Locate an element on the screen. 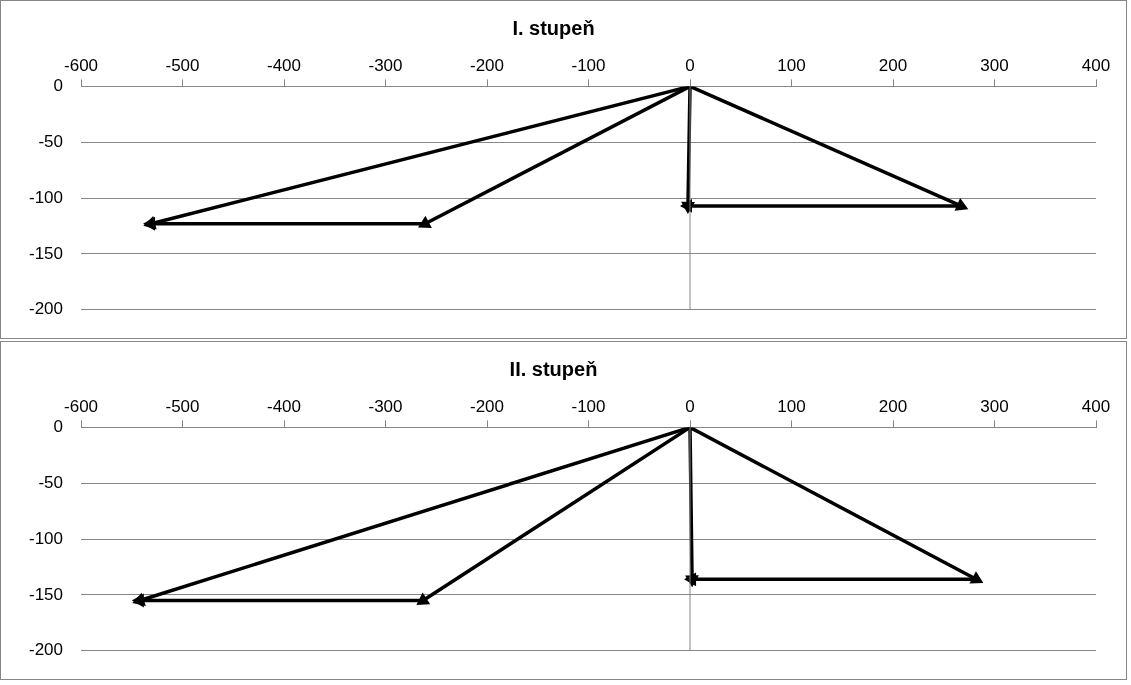 The image size is (1131, 685). chart-title: I. stupeň is located at coordinates (553, 27).